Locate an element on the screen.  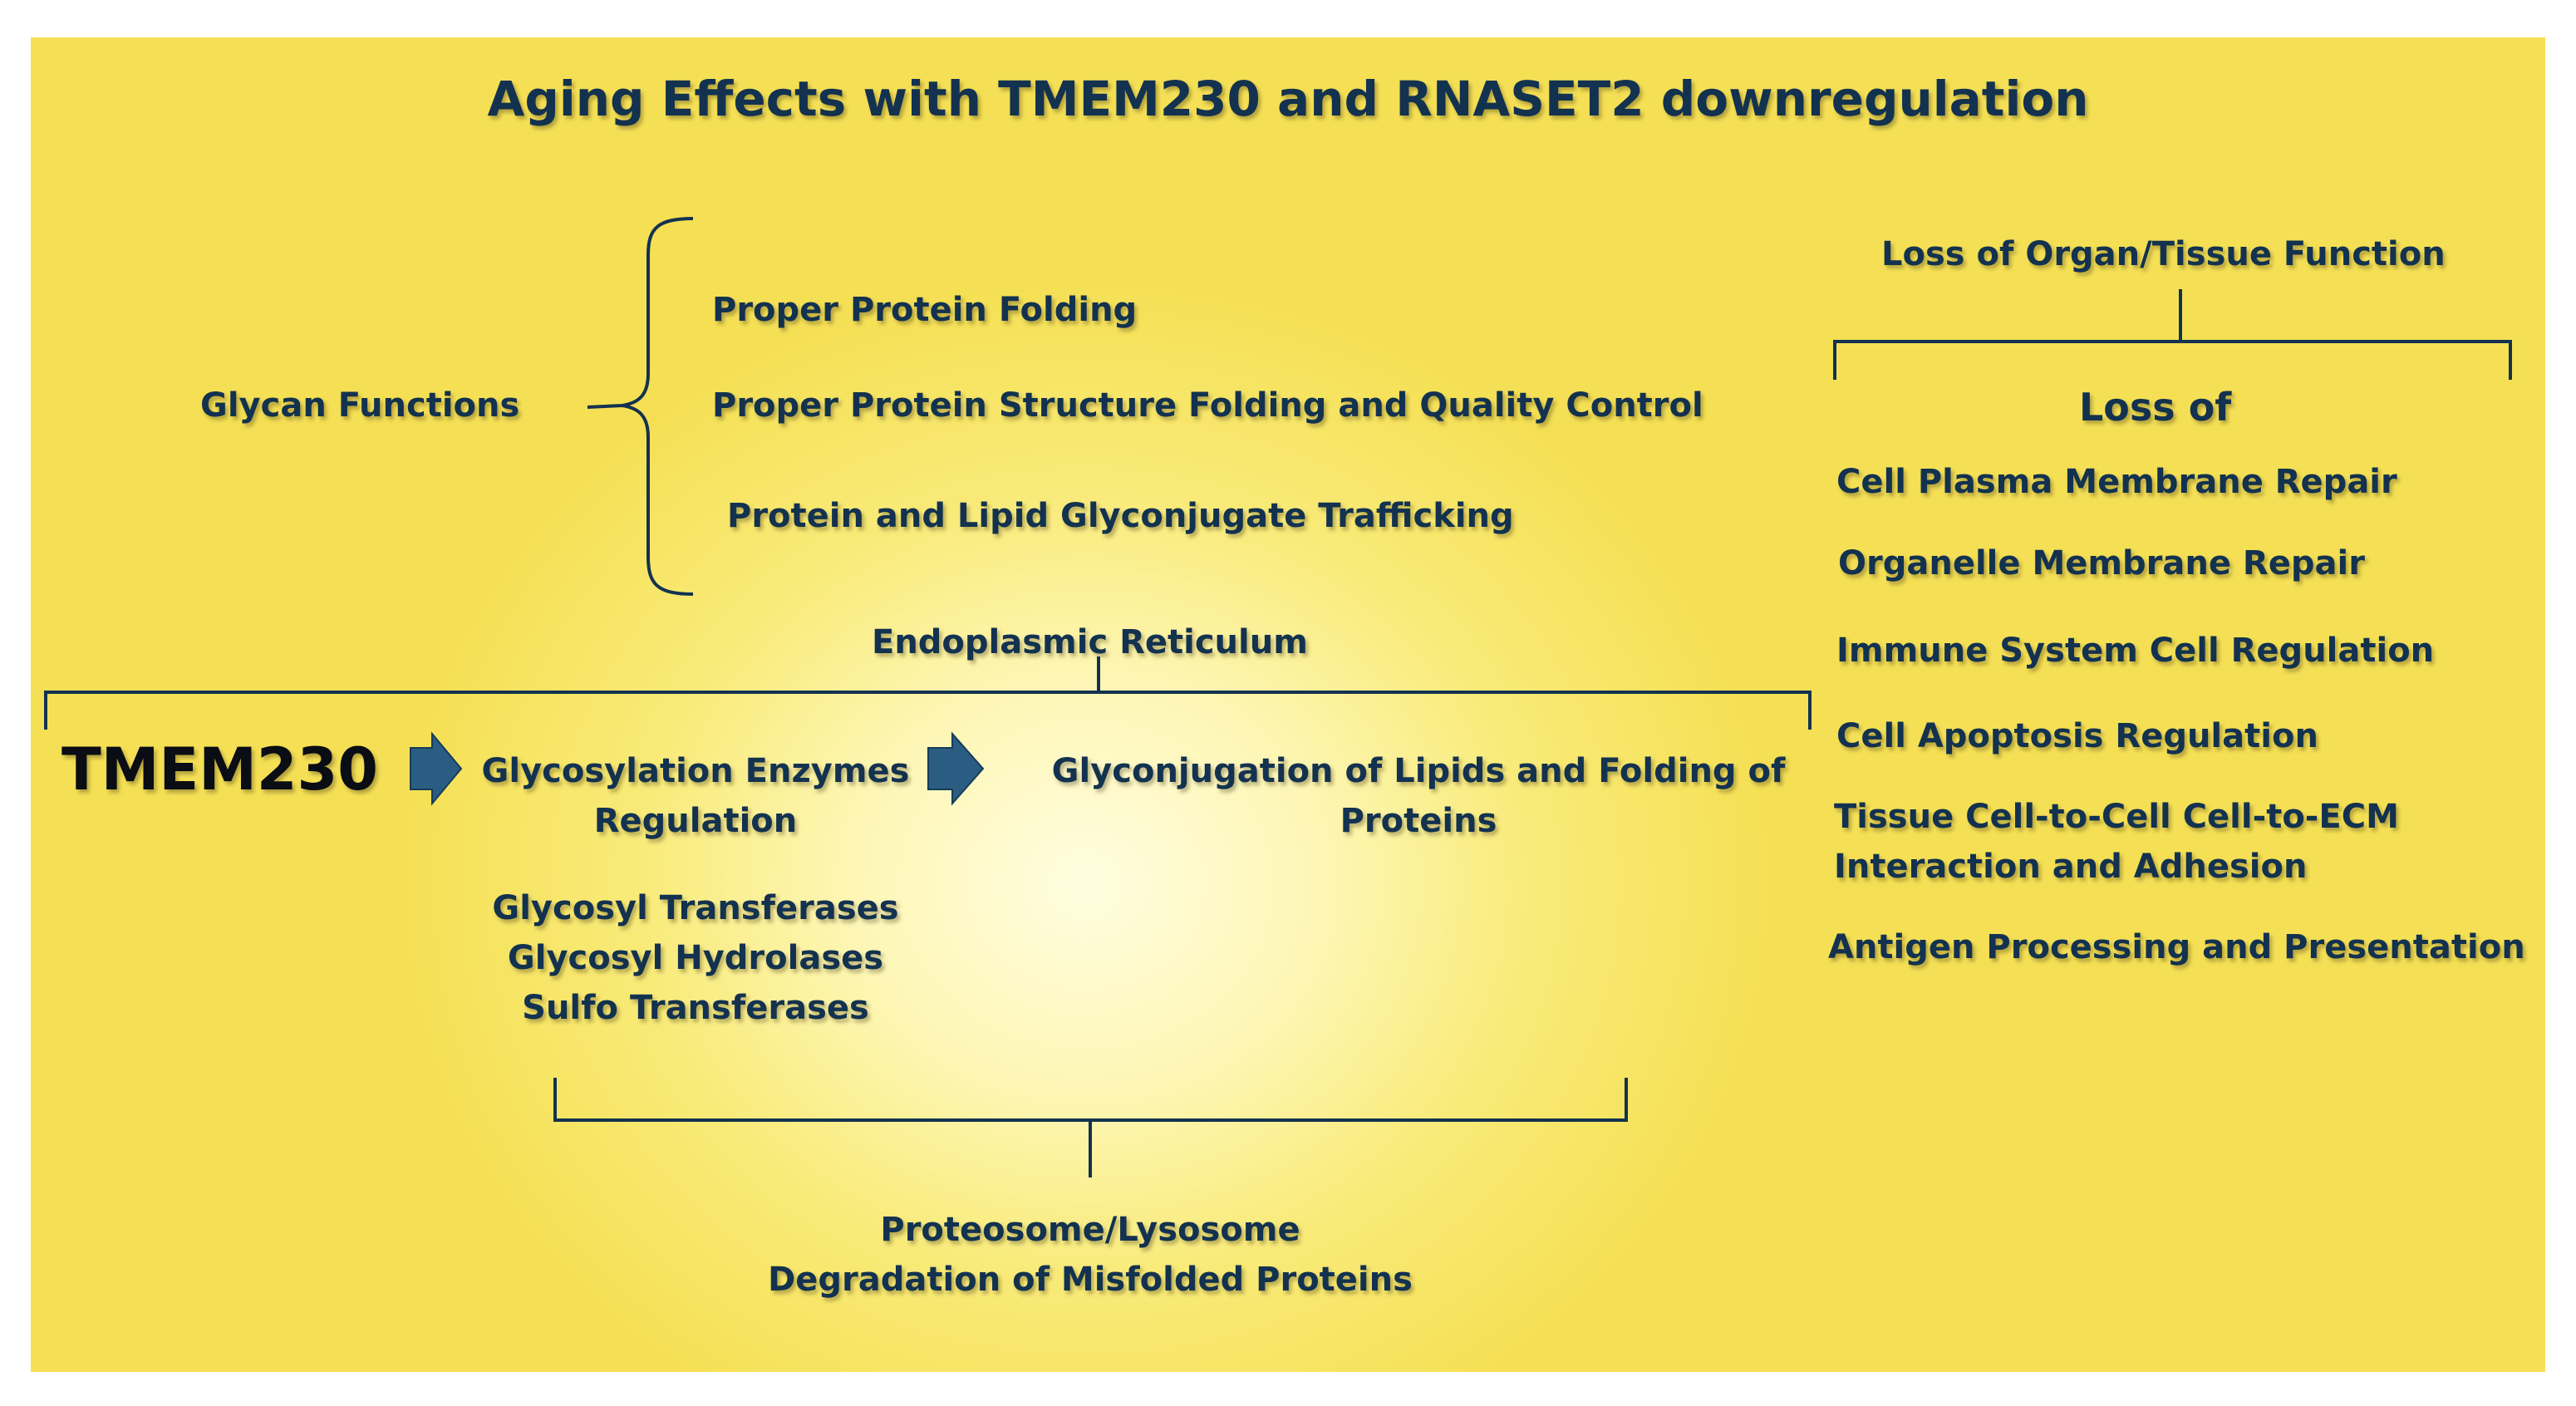
loss-item: Interaction and Adhesion is located at coordinates (2071, 867).